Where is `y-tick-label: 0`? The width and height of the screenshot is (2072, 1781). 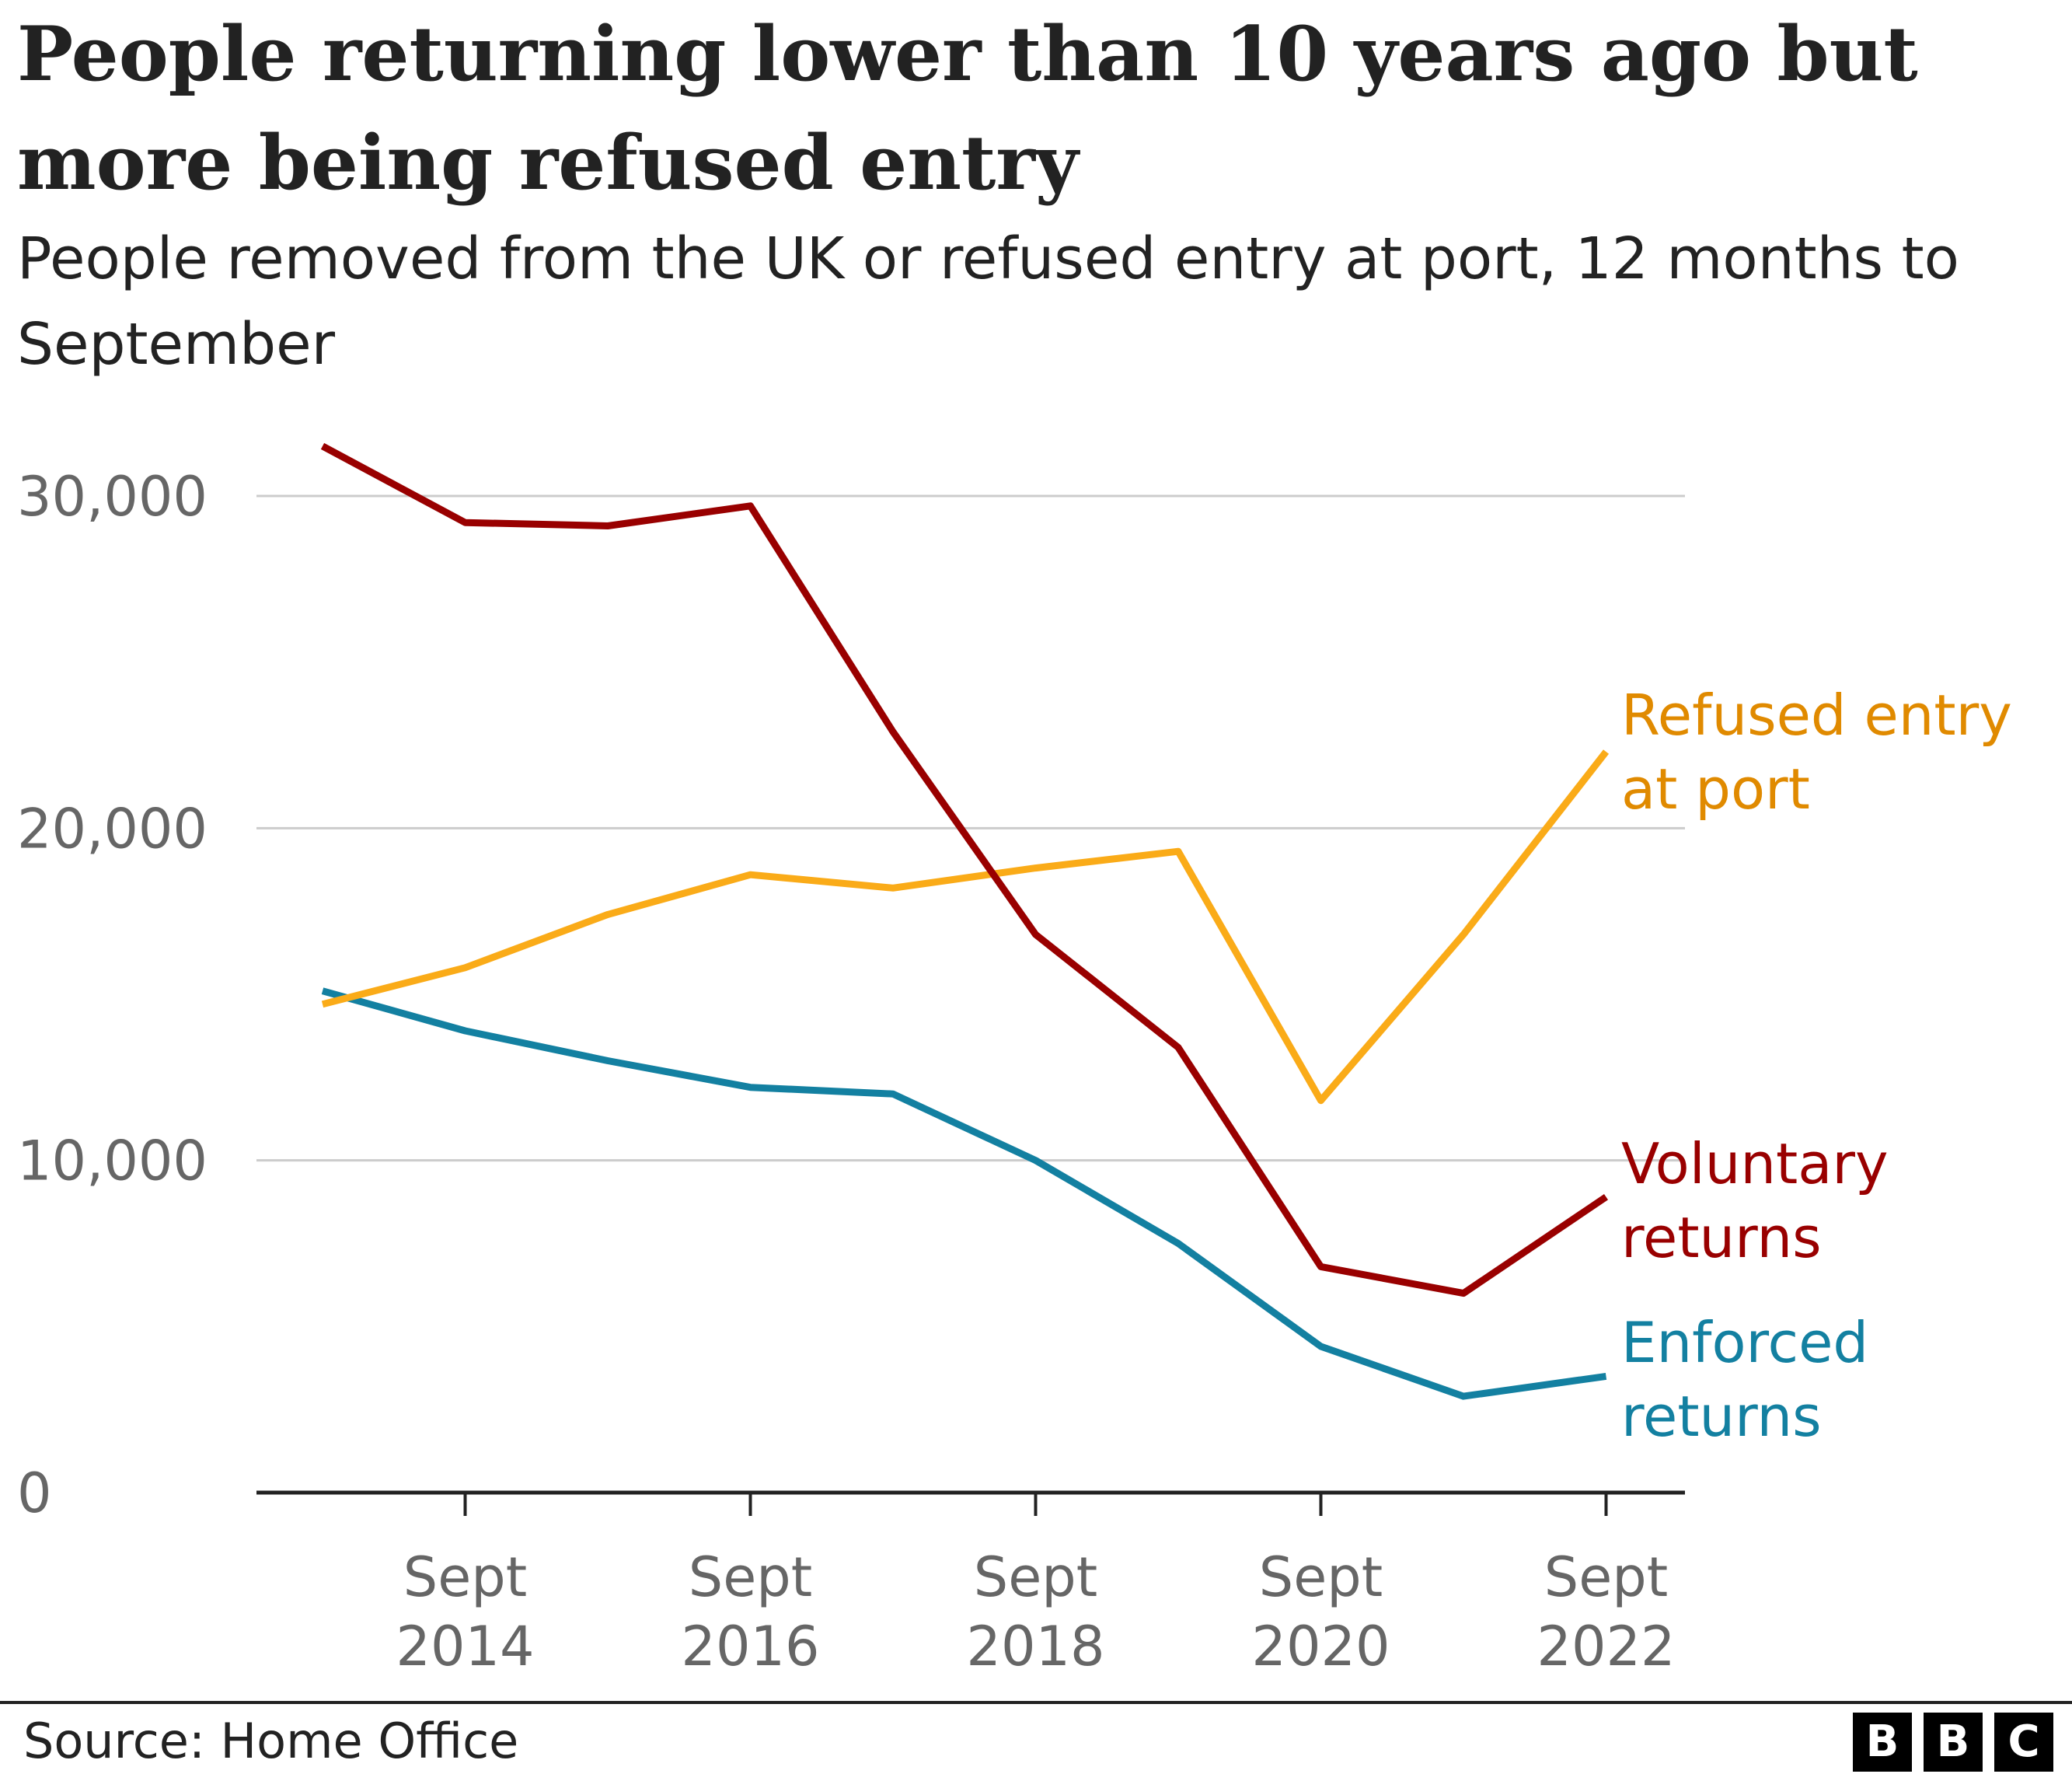 y-tick-label: 0 is located at coordinates (34, 1493).